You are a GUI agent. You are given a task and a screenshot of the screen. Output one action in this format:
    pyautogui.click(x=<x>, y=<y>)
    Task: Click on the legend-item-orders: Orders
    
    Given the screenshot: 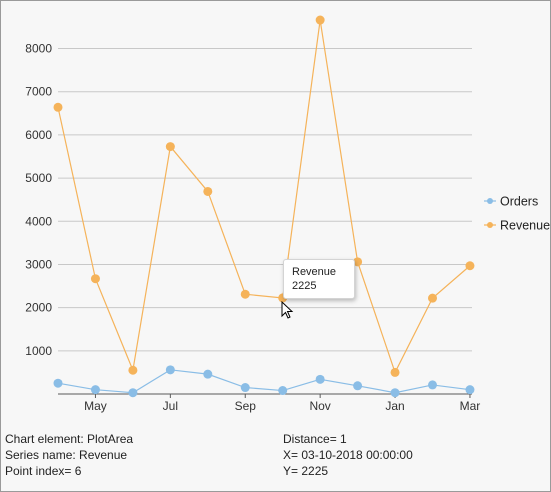 What is the action you would take?
    pyautogui.click(x=511, y=202)
    